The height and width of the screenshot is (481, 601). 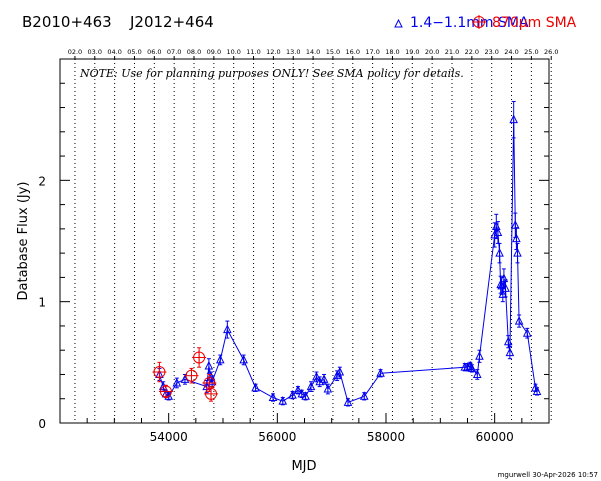 I want to click on y-tick-label: 2, so click(x=42, y=181).